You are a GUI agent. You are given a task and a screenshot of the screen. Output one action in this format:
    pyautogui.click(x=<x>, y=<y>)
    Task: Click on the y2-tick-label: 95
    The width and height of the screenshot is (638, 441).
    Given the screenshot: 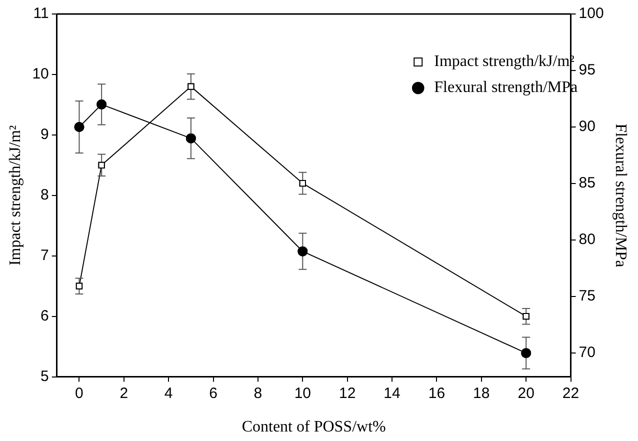 What is the action you would take?
    pyautogui.click(x=587, y=70)
    